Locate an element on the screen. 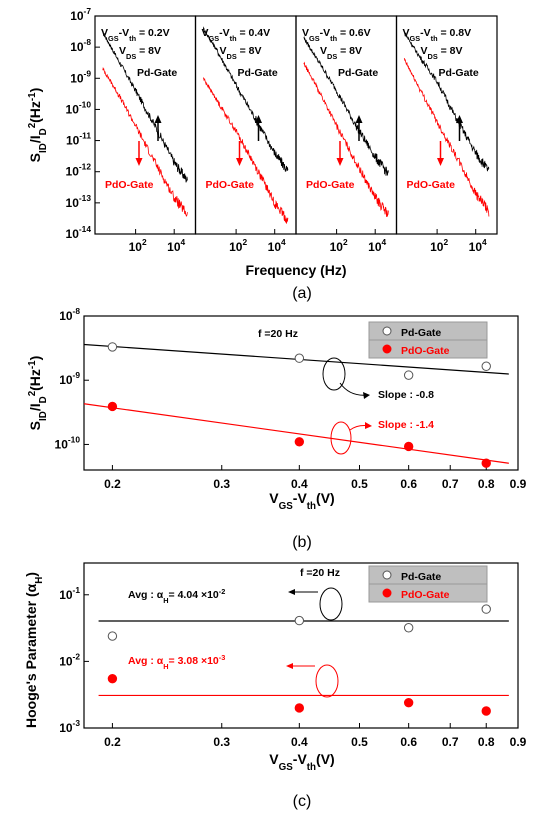 Image resolution: width=542 pixels, height=816 pixels. legend-label-pd: Pd-Gate is located at coordinates (421, 577).